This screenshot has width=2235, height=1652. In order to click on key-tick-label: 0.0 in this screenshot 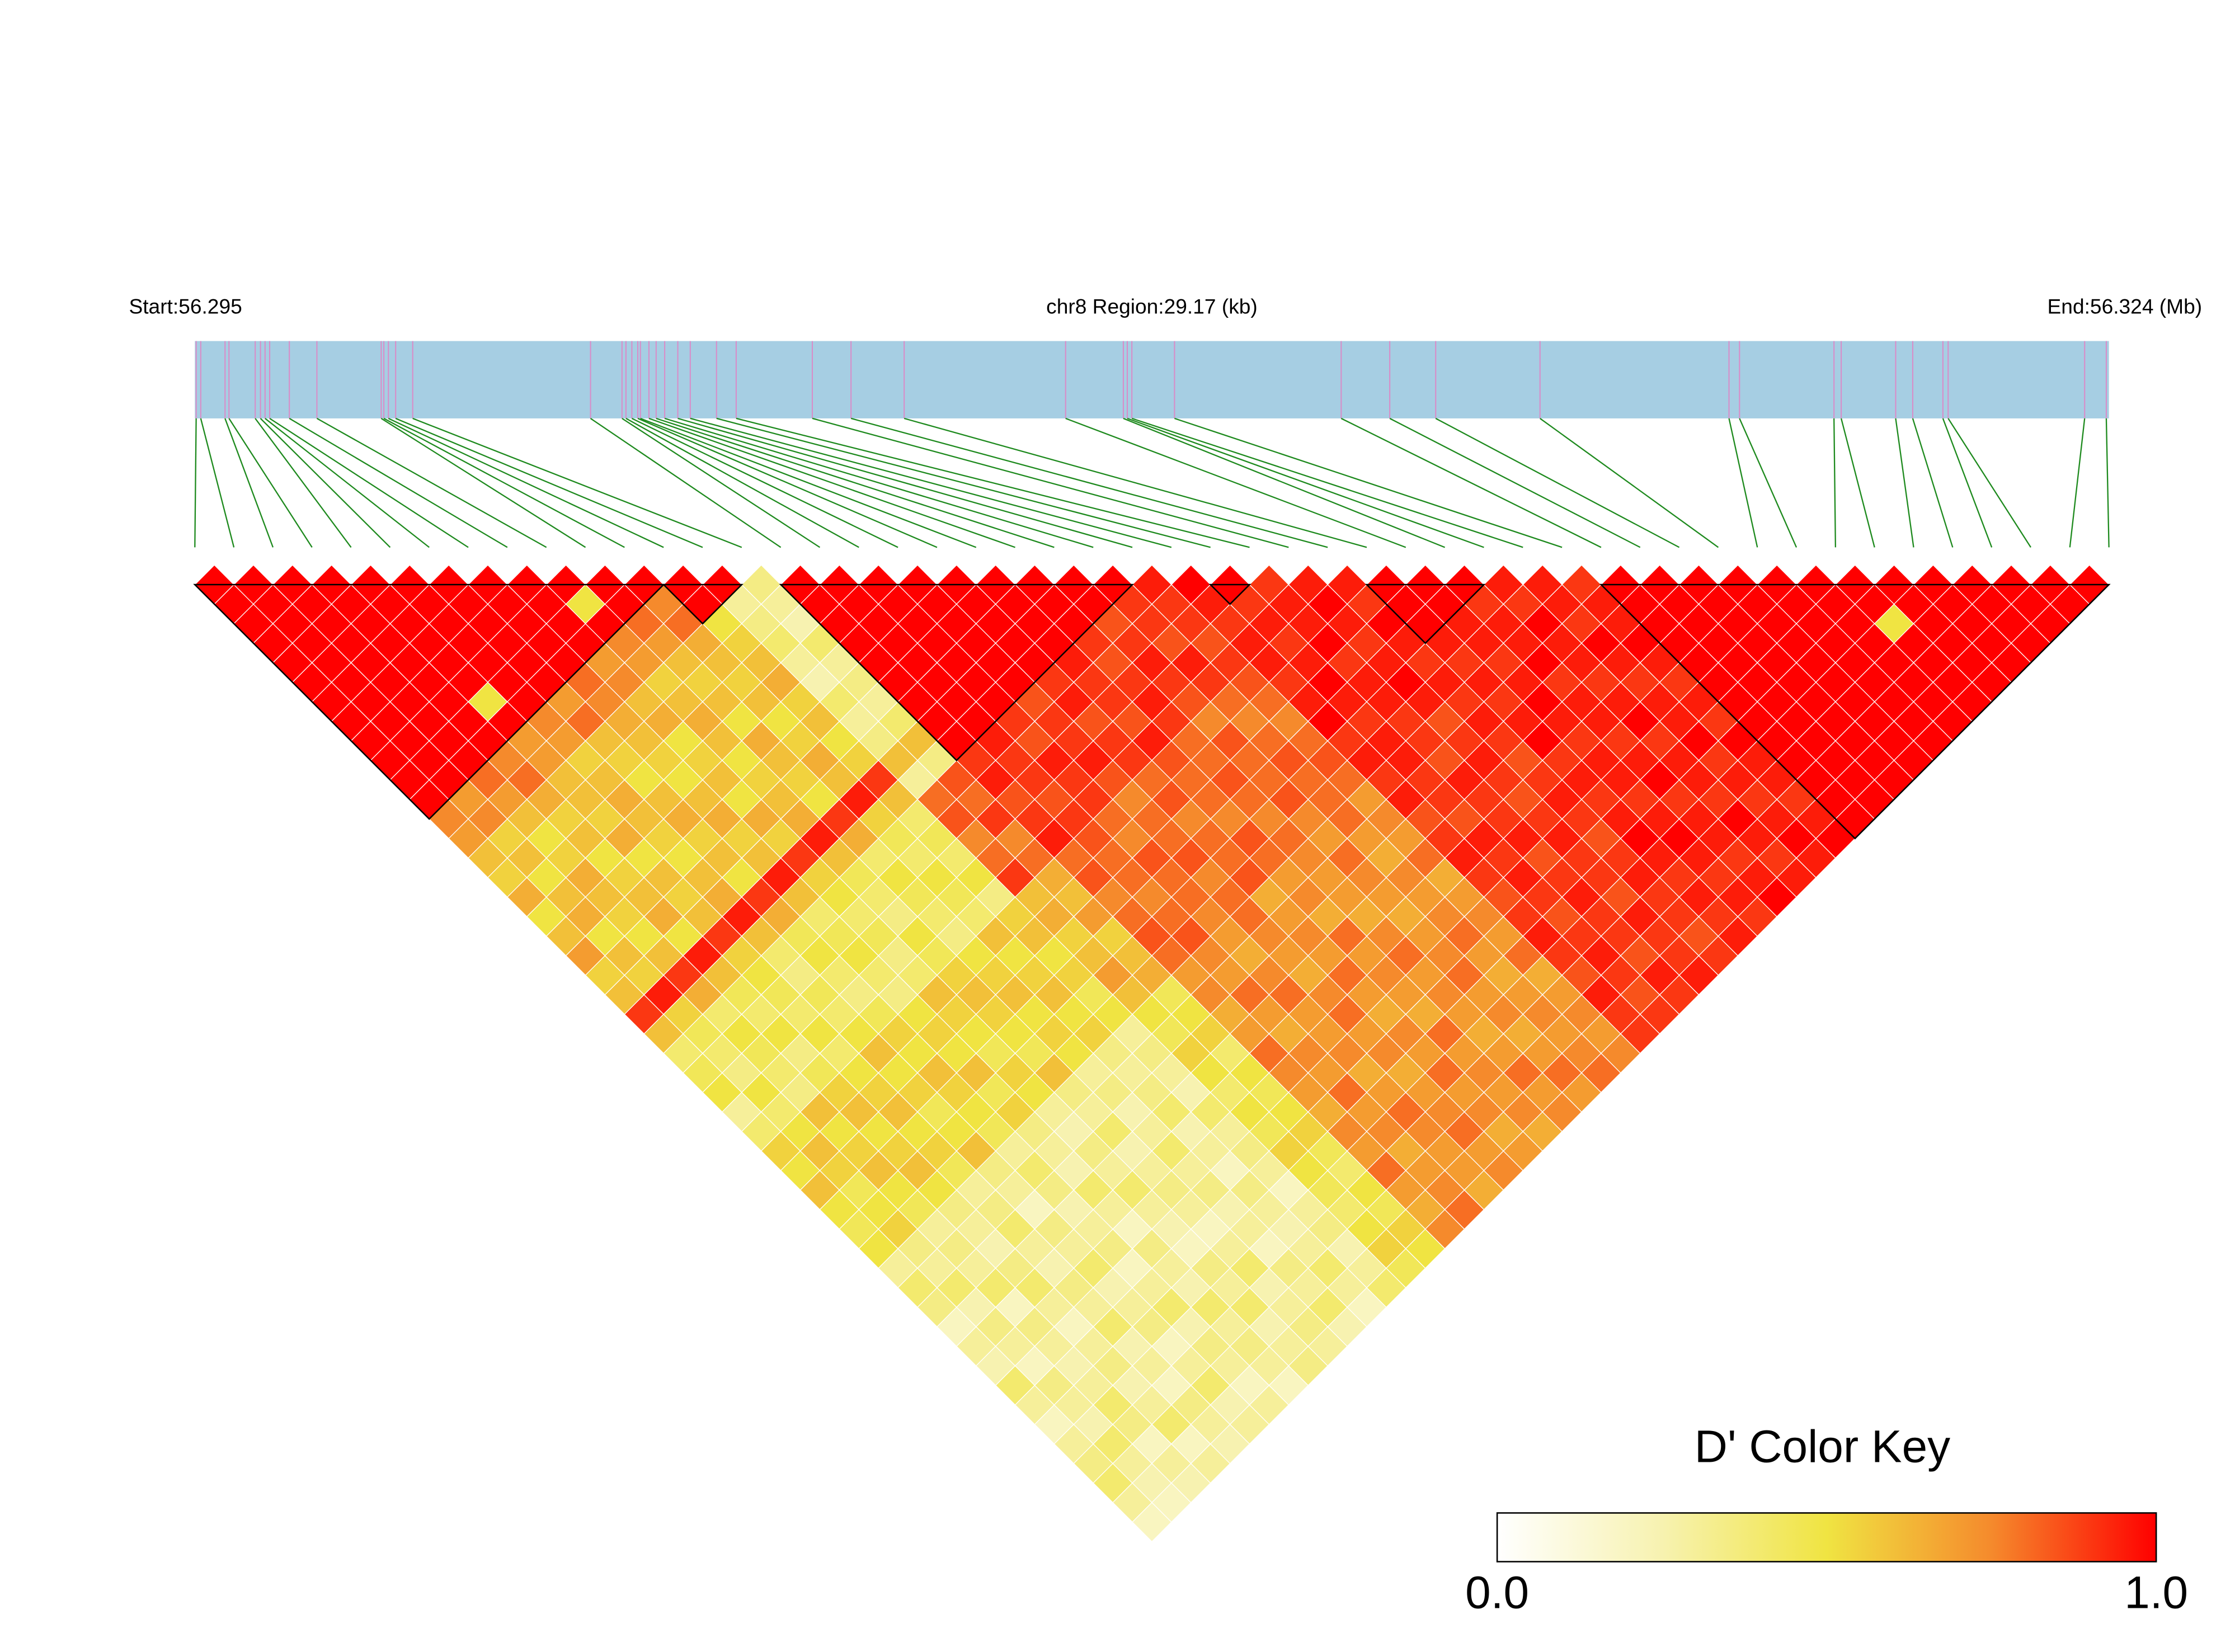, I will do `click(1497, 1593)`.